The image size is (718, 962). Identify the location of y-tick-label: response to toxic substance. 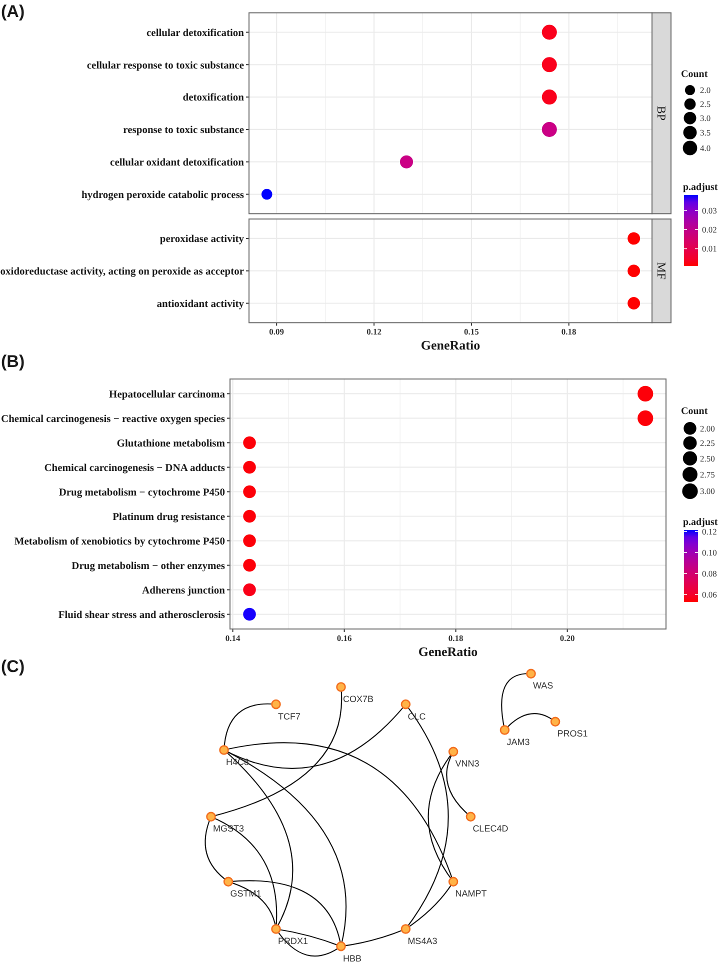
(183, 130).